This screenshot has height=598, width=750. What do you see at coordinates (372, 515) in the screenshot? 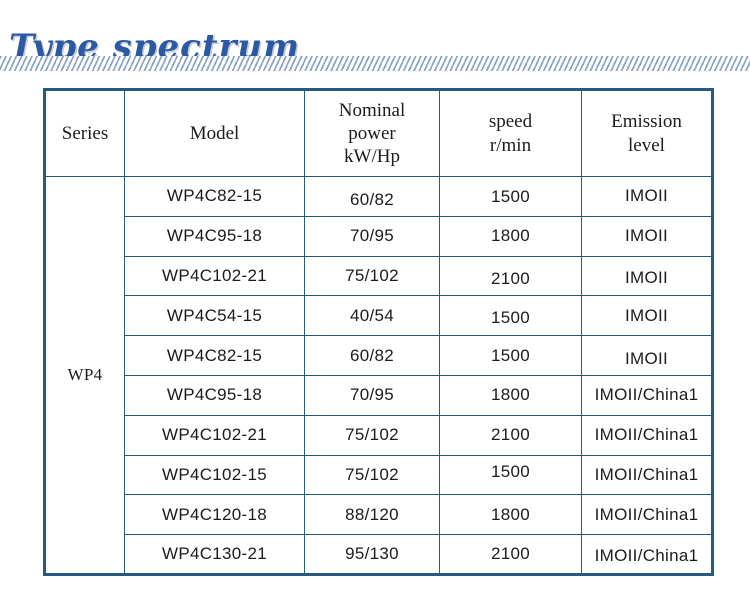
I see `power-cell: 88/120` at bounding box center [372, 515].